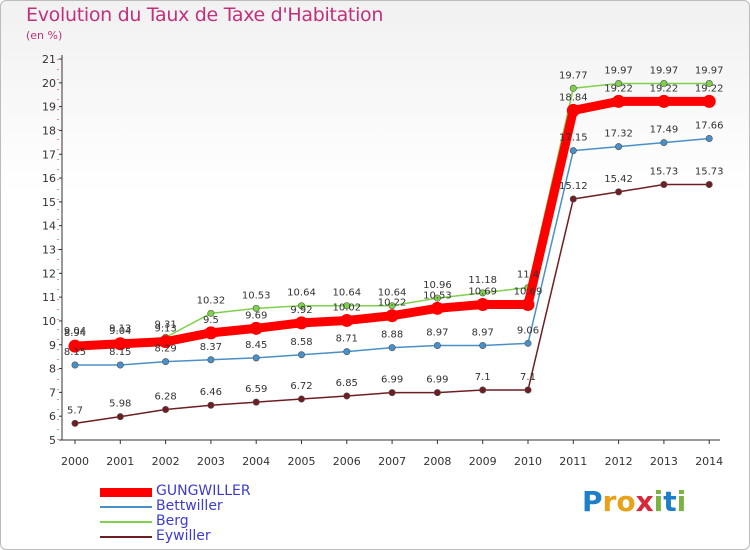 The height and width of the screenshot is (550, 750). I want to click on data-label: 6.59, so click(256, 389).